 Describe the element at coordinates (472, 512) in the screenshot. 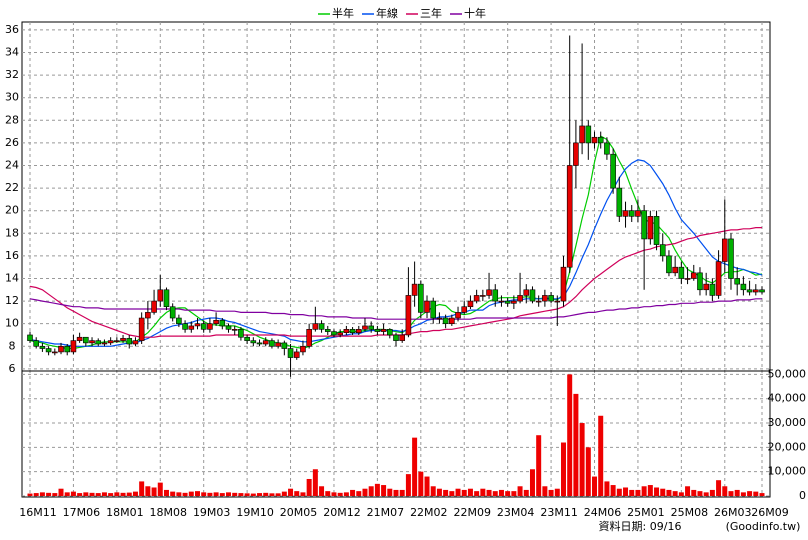

I see `x-tick-label: 22M09` at that location.